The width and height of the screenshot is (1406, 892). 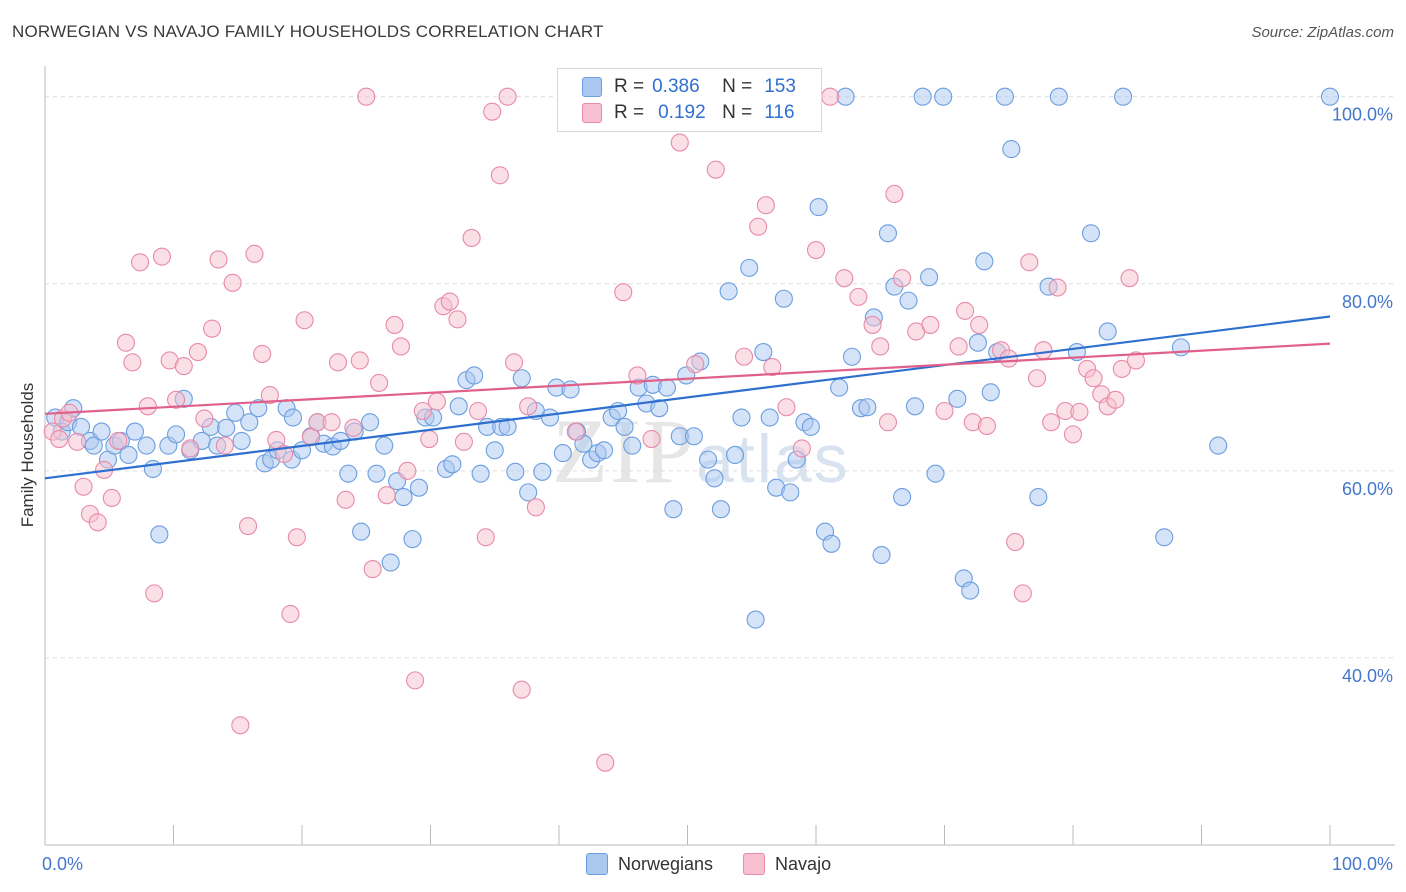 What do you see at coordinates (62, 864) in the screenshot?
I see `x-tick-label: 0.0%` at bounding box center [62, 864].